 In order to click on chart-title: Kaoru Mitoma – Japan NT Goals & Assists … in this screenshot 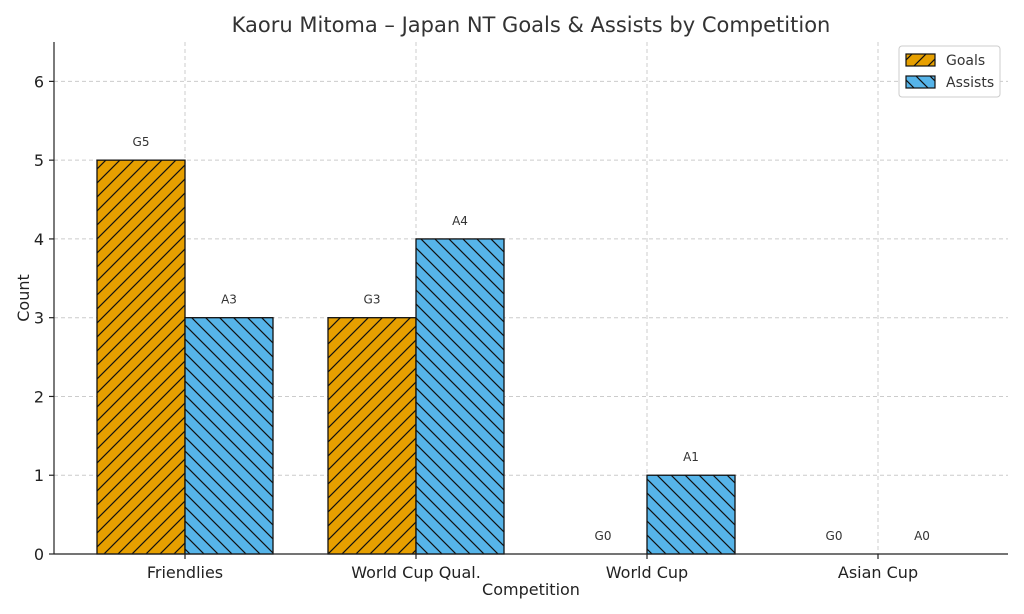, I will do `click(531, 25)`.